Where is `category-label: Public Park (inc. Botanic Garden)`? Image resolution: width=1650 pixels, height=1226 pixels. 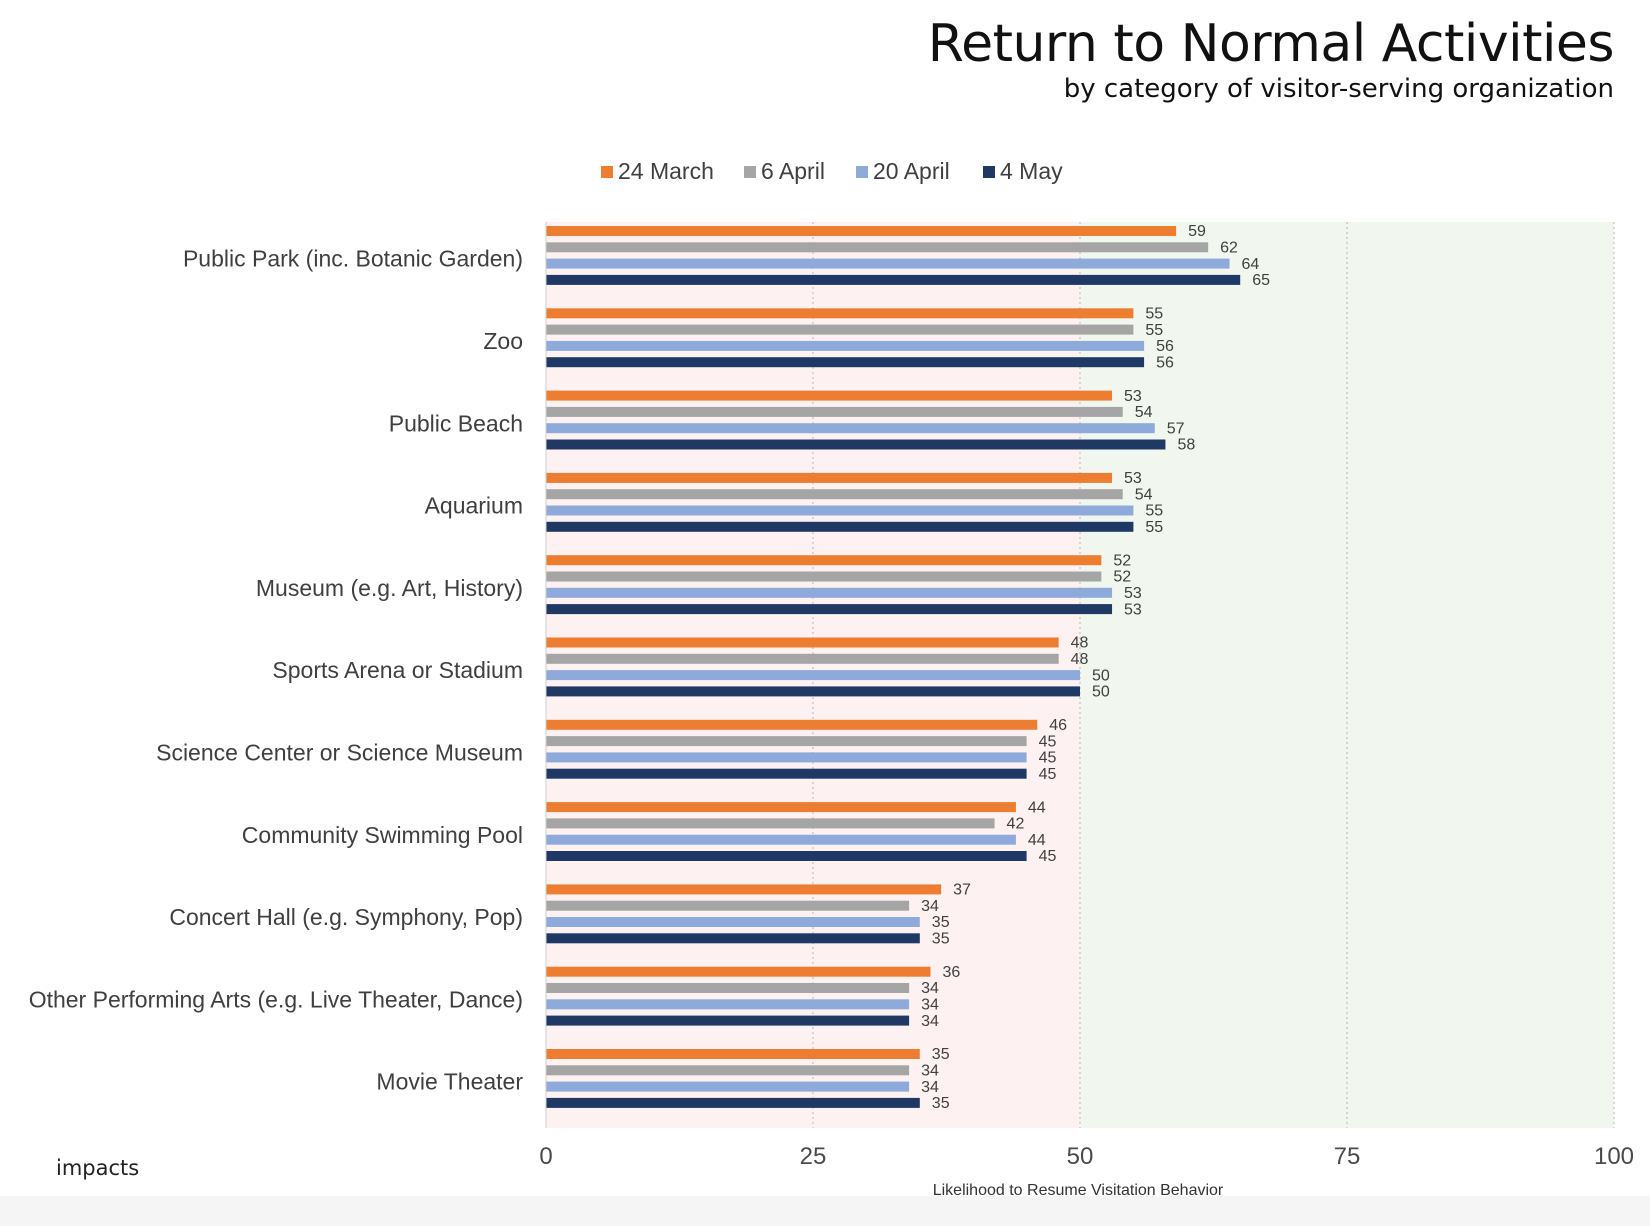
category-label: Public Park (inc. Botanic Garden) is located at coordinates (353, 259).